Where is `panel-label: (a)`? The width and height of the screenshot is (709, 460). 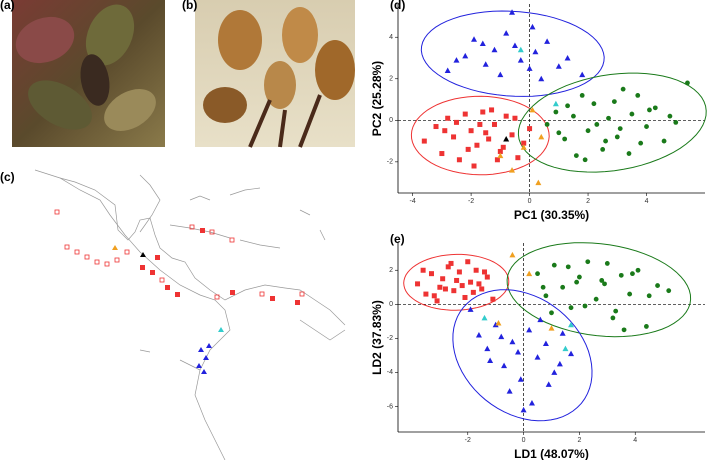
panel-label: (a) is located at coordinates (7, 6).